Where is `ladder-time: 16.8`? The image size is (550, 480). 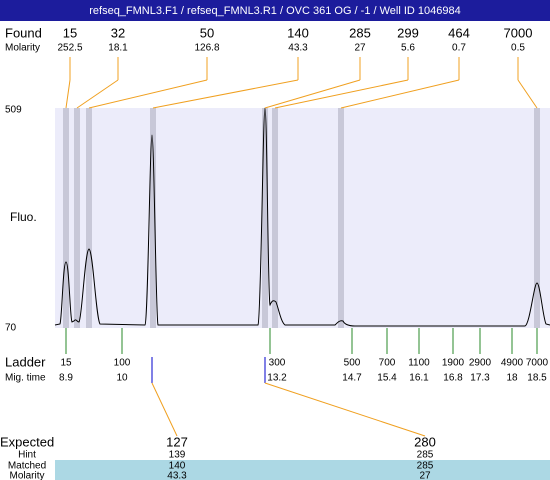 ladder-time: 16.8 is located at coordinates (453, 378).